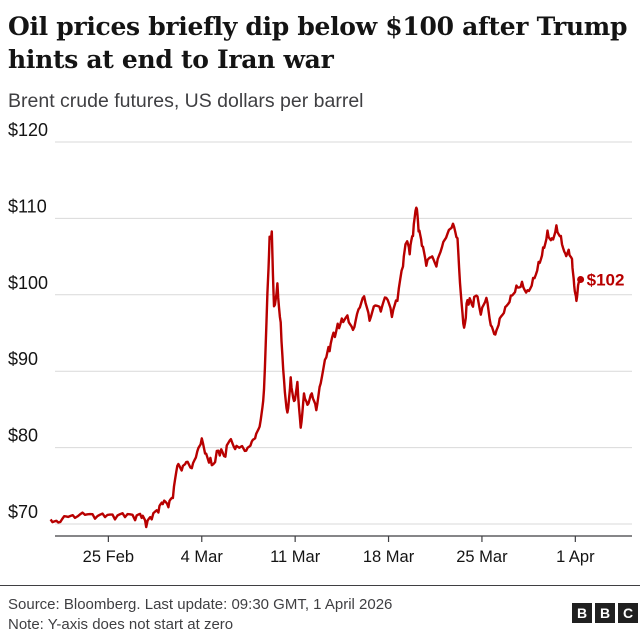 The height and width of the screenshot is (640, 640). What do you see at coordinates (28, 321) in the screenshot?
I see `y-axis-labels: $70 $80 $90 $100 $110 $120` at bounding box center [28, 321].